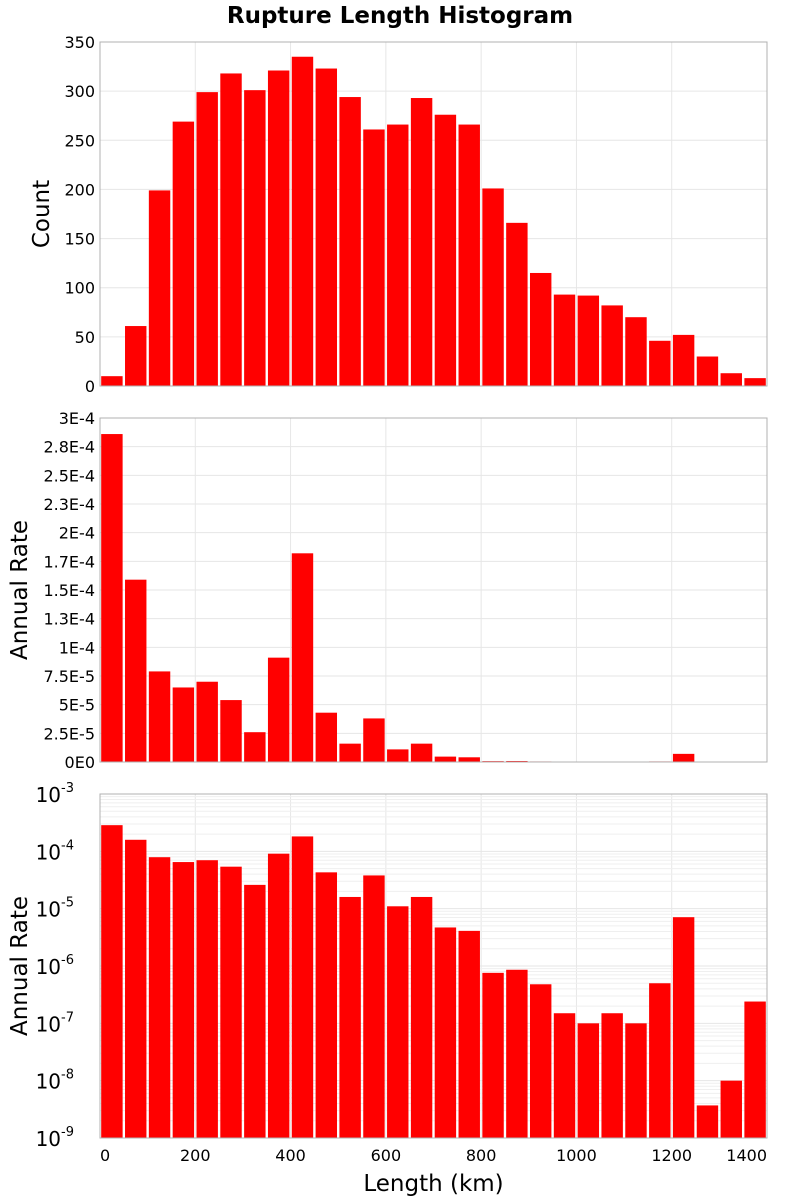 The height and width of the screenshot is (1200, 800). I want to click on y-tick-labels: 0 50 100 150 200 250 300 350, so click(79, 214).